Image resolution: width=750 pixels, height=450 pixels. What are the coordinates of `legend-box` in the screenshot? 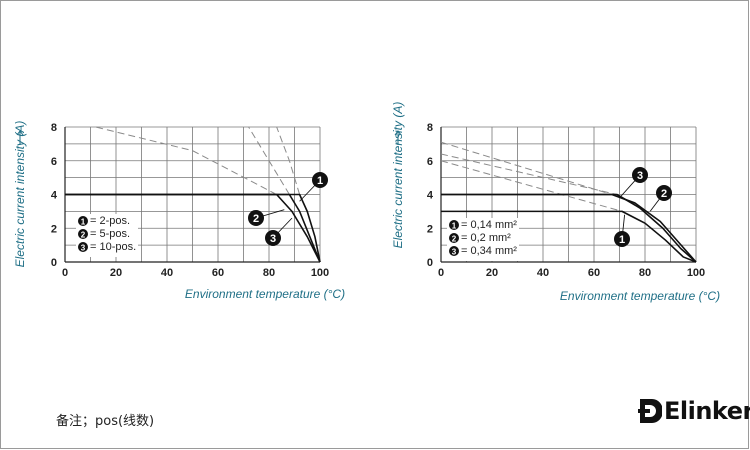 It's located at (483, 239).